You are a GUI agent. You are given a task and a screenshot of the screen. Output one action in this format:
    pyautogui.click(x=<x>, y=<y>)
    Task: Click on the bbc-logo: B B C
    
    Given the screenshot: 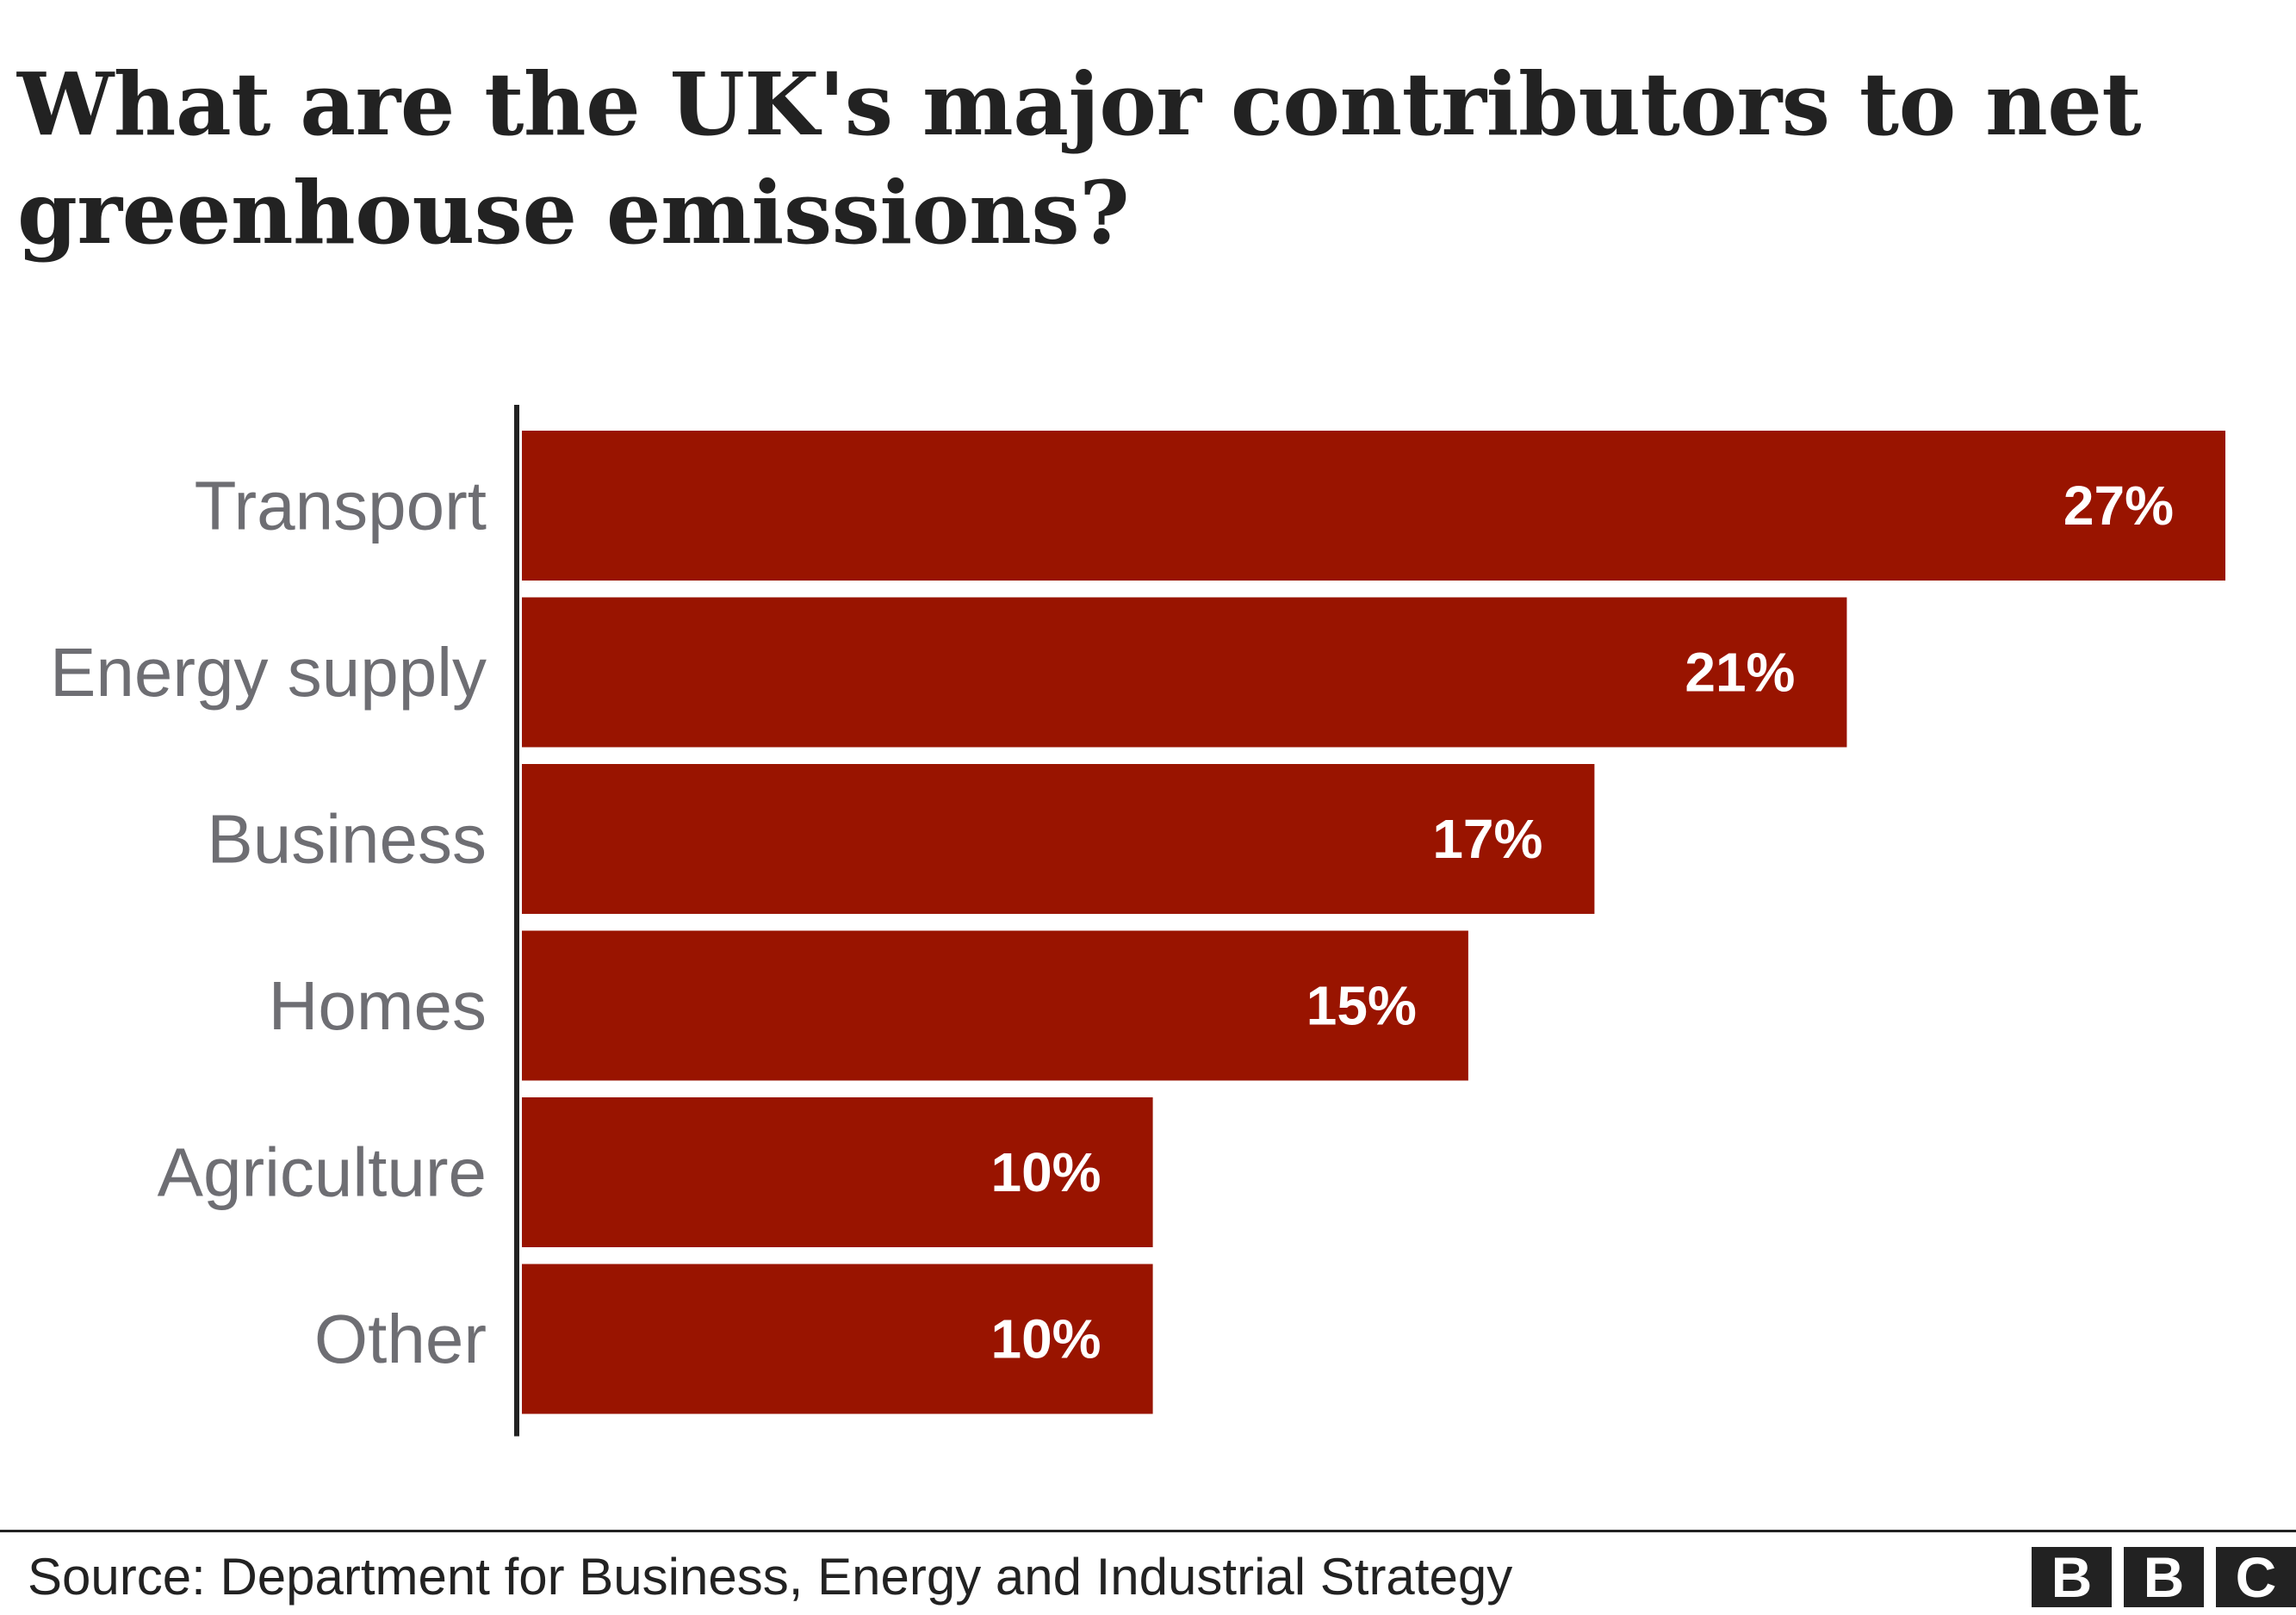 What is the action you would take?
    pyautogui.click(x=2164, y=1577)
    